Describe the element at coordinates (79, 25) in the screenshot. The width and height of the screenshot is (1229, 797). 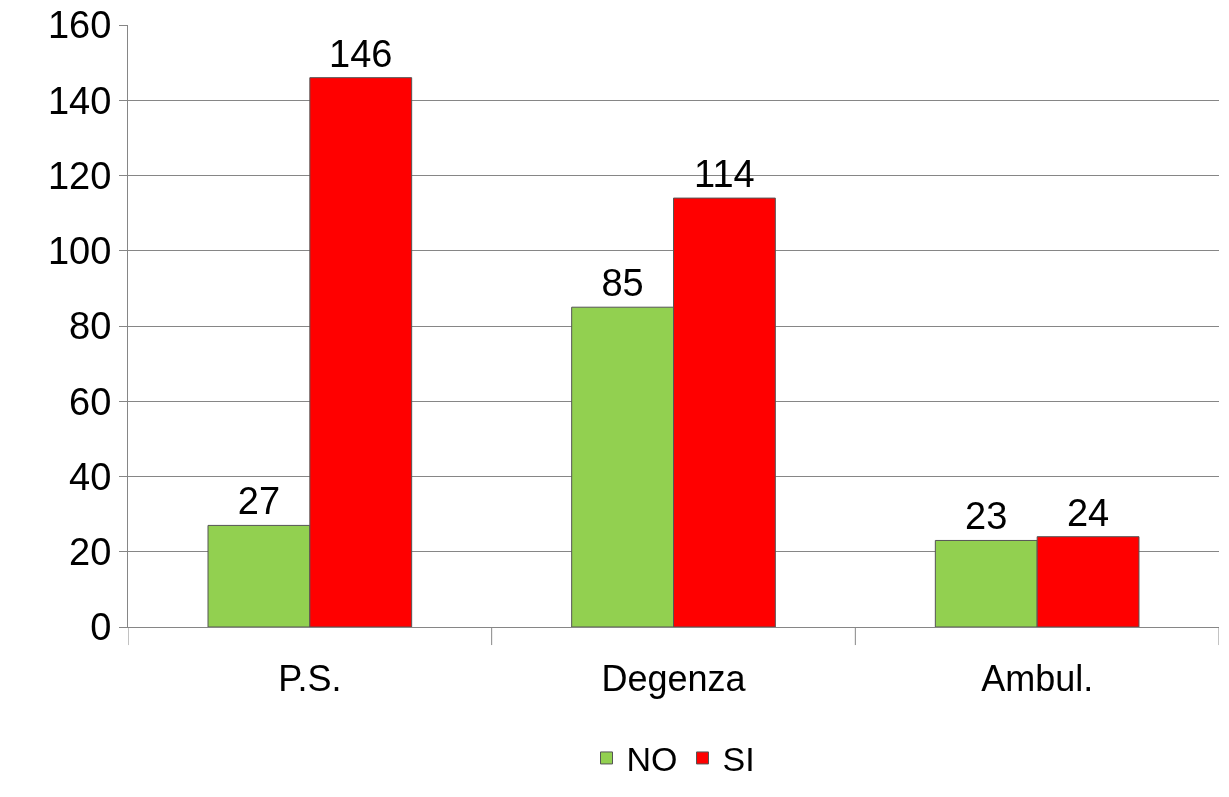
I see `y-tick-label: 160` at that location.